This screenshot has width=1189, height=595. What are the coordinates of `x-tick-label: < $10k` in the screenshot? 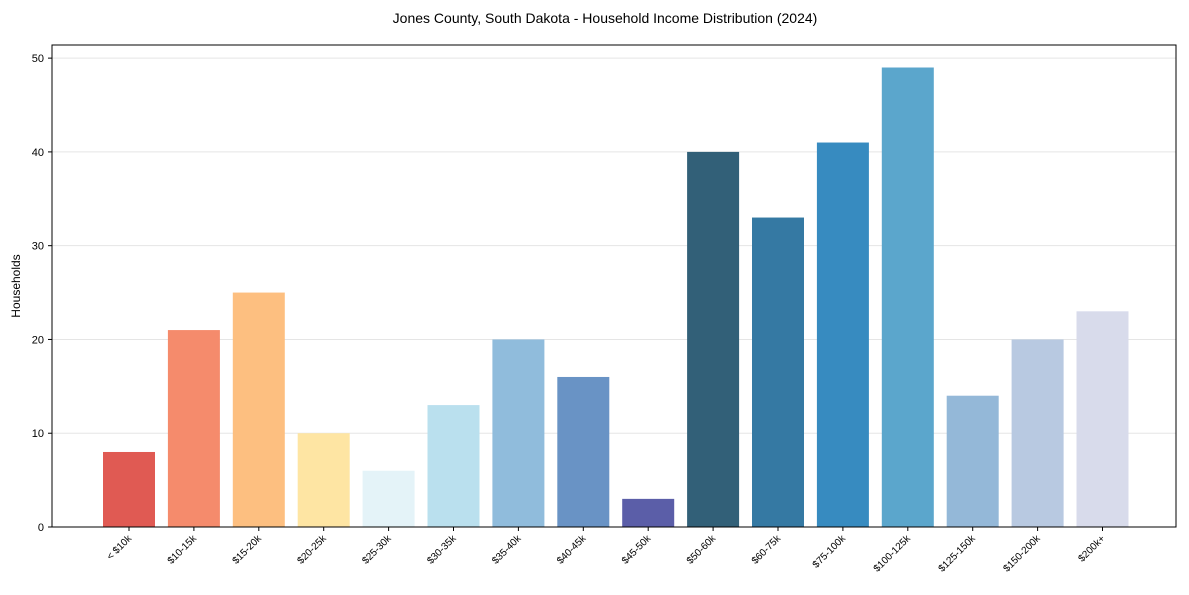 It's located at (120, 548).